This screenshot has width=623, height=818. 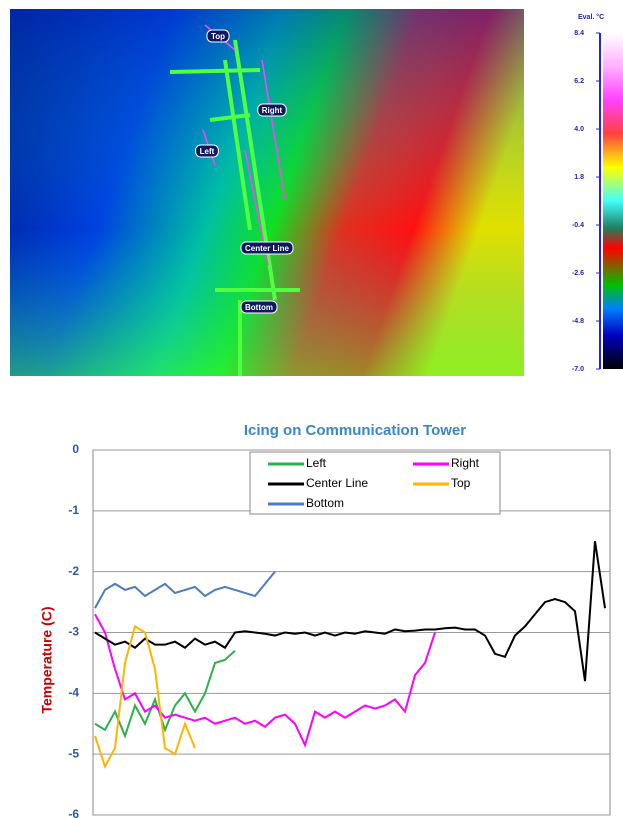 I want to click on y-tick-label: -3, so click(x=73, y=632).